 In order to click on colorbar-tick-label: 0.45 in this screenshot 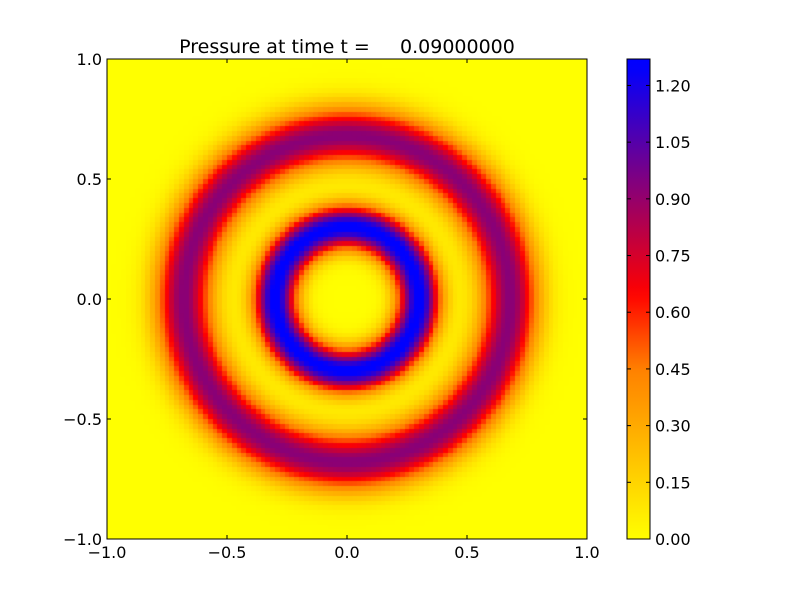, I will do `click(673, 369)`.